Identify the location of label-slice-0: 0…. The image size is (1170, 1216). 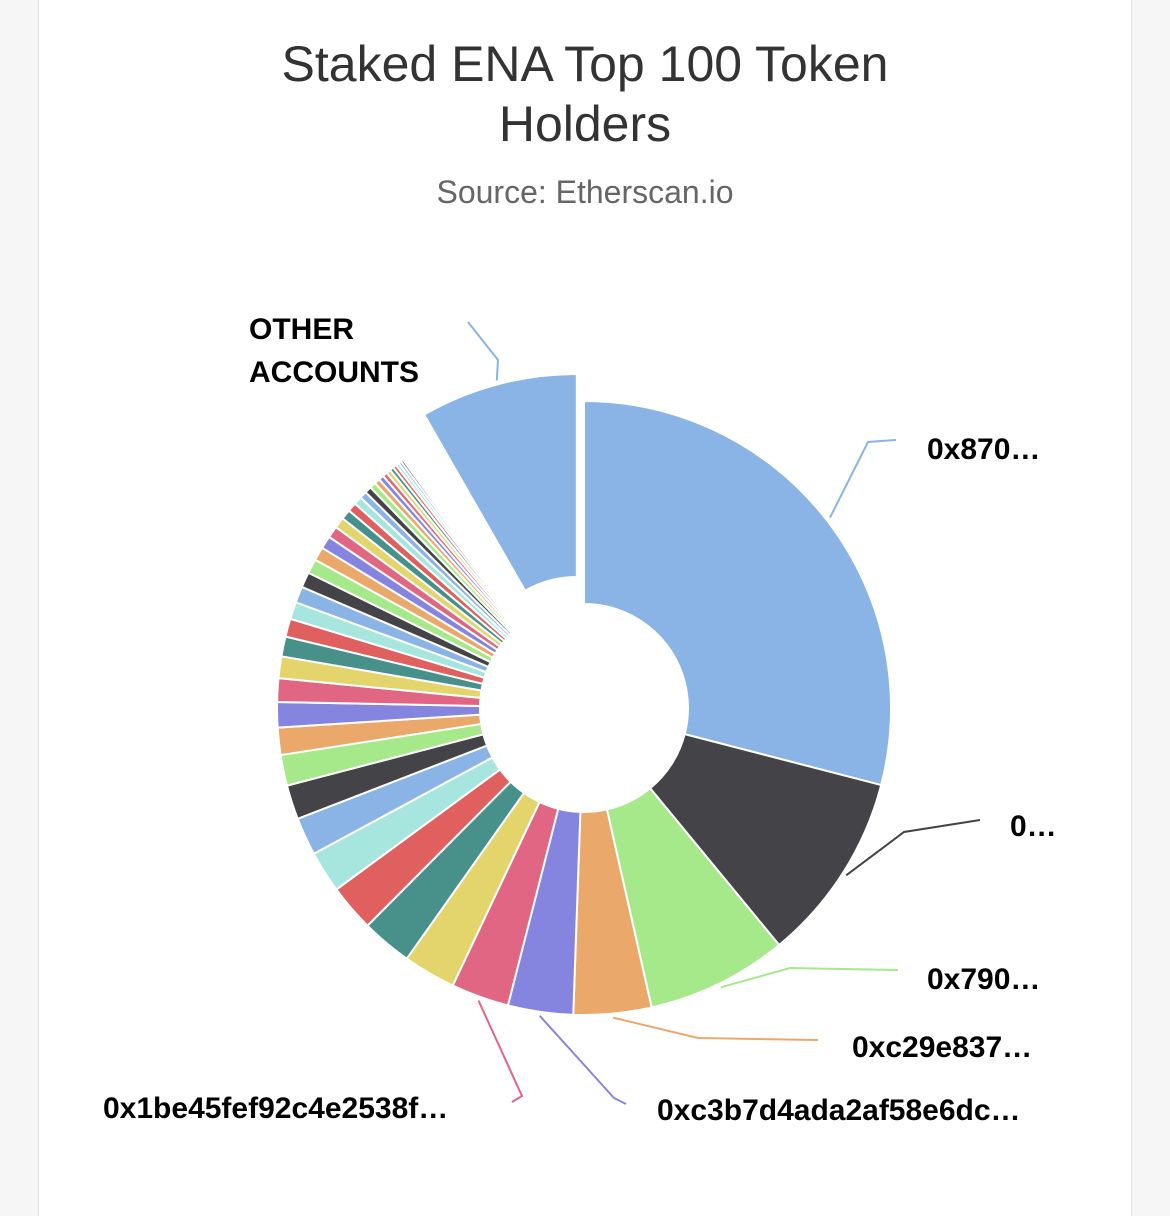
(1033, 826).